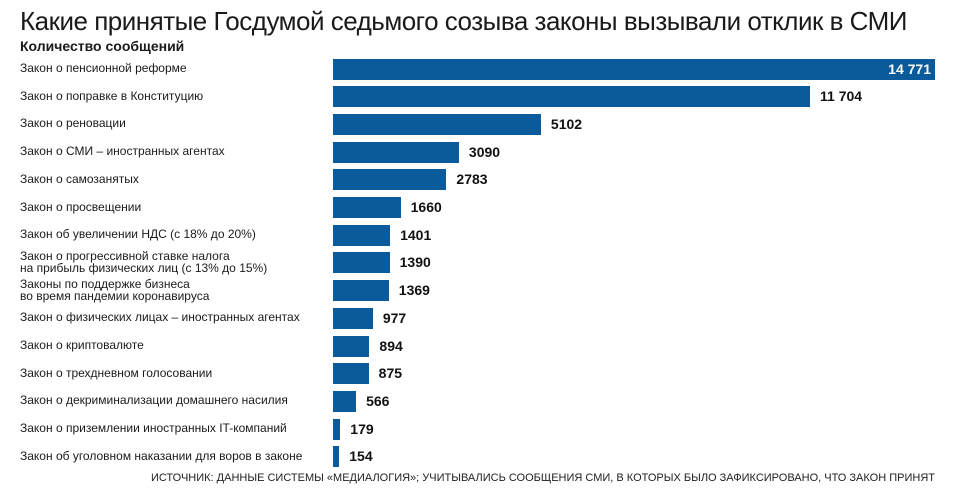 The width and height of the screenshot is (965, 504). What do you see at coordinates (378, 400) in the screenshot?
I see `value-label: 566` at bounding box center [378, 400].